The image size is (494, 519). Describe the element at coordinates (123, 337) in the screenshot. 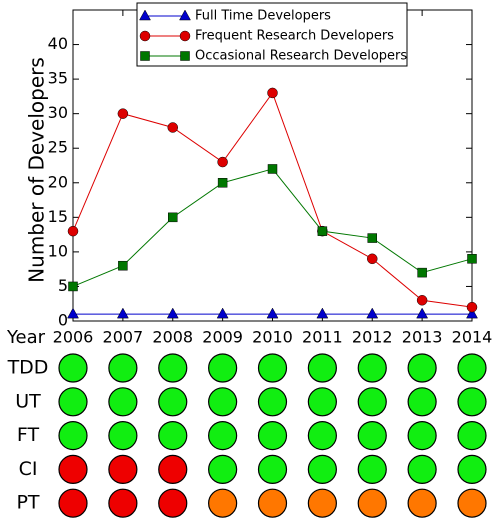

I see `x-tick-label: 2007` at that location.